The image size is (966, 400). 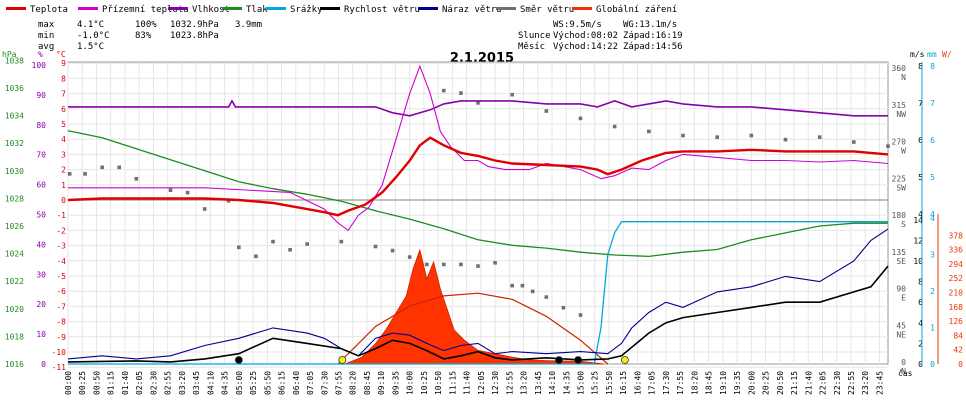 I want to click on legend-swatch-zareni, so click(x=582, y=8).